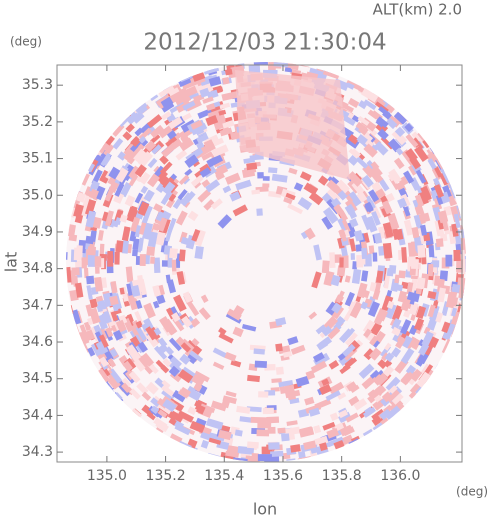 The height and width of the screenshot is (521, 491). Describe the element at coordinates (37, 195) in the screenshot. I see `y-tick-label: 35.0` at that location.